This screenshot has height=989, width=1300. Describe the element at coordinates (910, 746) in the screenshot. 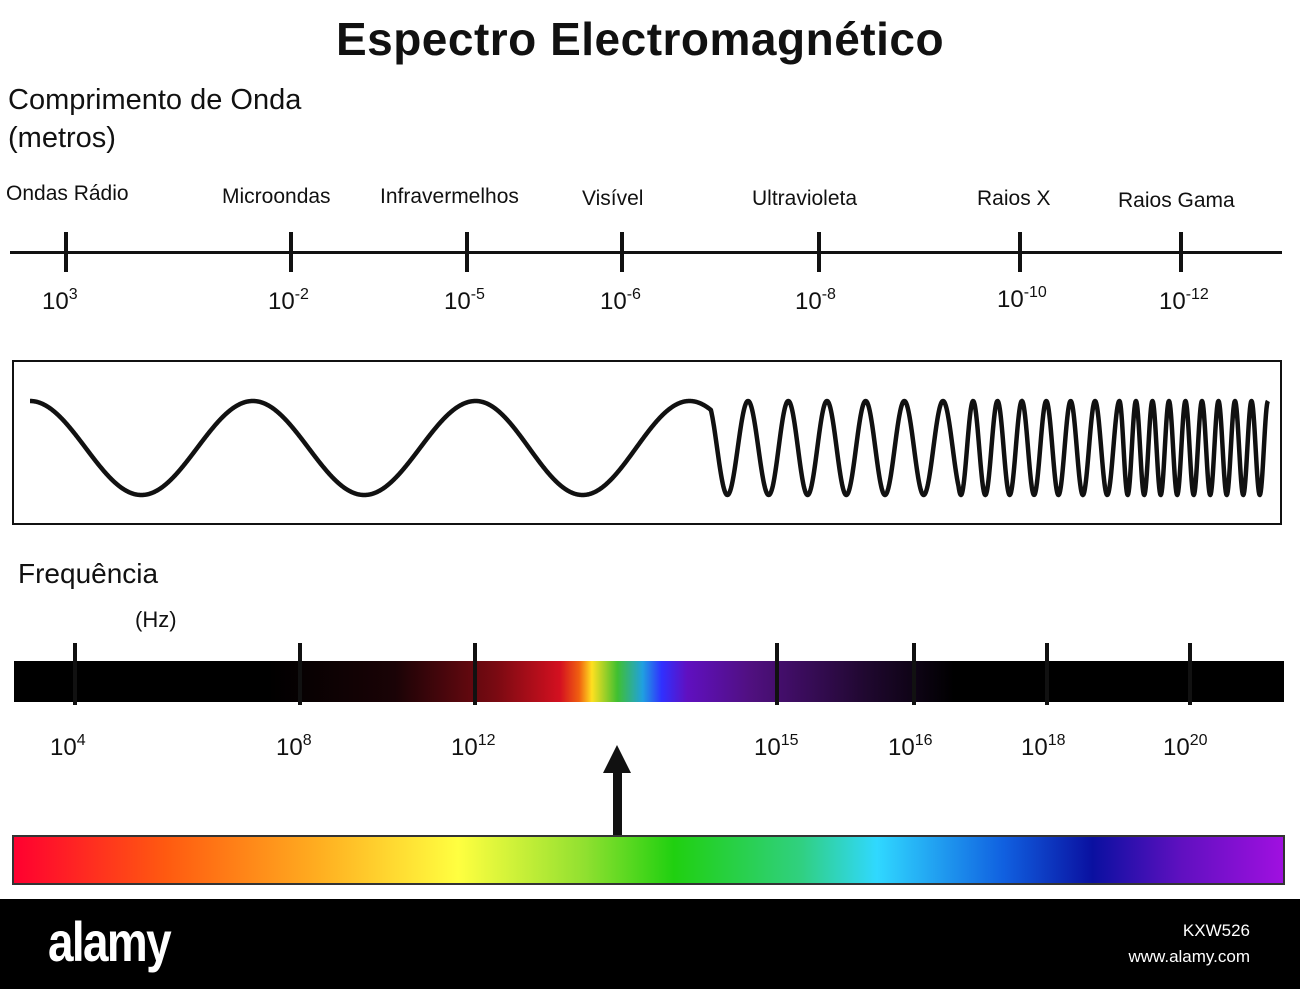

I see `frequency-tick-label: 10¹⁶` at that location.